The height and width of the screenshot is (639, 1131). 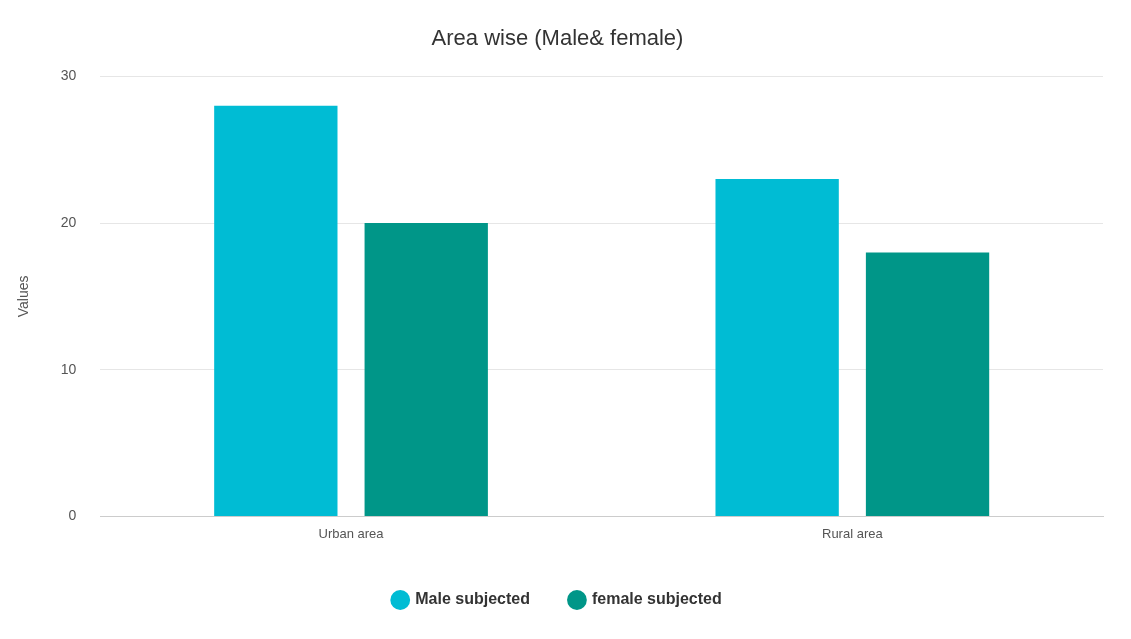 I want to click on x-tick-label: Urban area, so click(x=351, y=533).